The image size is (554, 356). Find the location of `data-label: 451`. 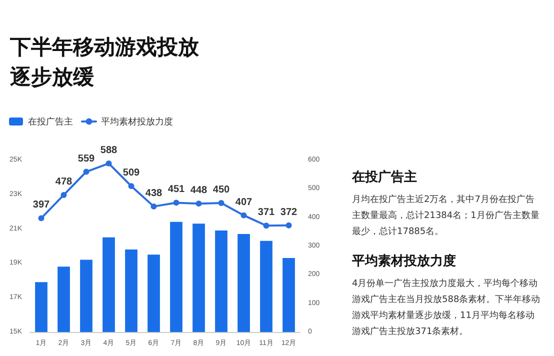

data-label: 451 is located at coordinates (177, 190).